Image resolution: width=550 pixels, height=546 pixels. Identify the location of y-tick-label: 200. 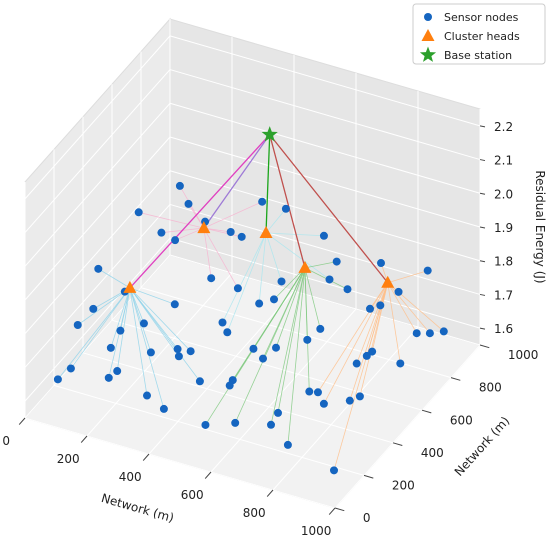
(403, 486).